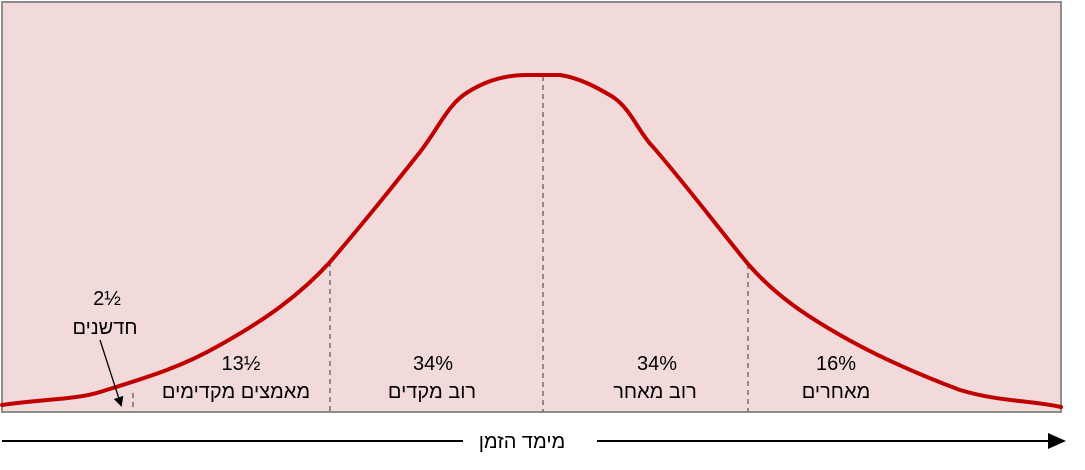  What do you see at coordinates (655, 392) in the screenshot?
I see `segment-late-majority-label: רוב מאחר` at bounding box center [655, 392].